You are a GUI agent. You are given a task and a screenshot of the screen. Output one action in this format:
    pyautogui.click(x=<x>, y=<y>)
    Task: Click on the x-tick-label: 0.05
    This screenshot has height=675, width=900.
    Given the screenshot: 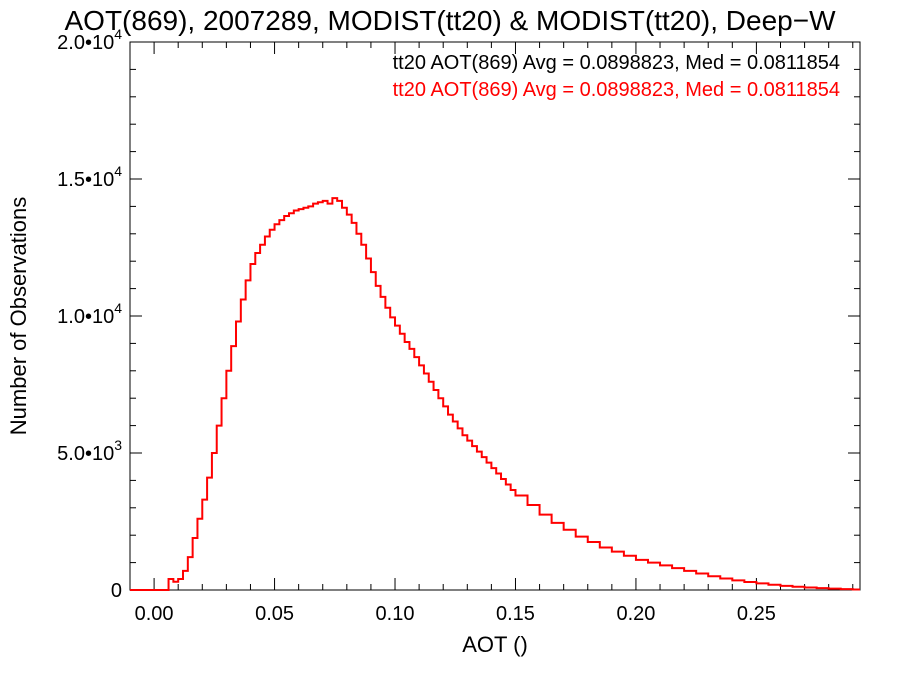 What is the action you would take?
    pyautogui.click(x=274, y=614)
    